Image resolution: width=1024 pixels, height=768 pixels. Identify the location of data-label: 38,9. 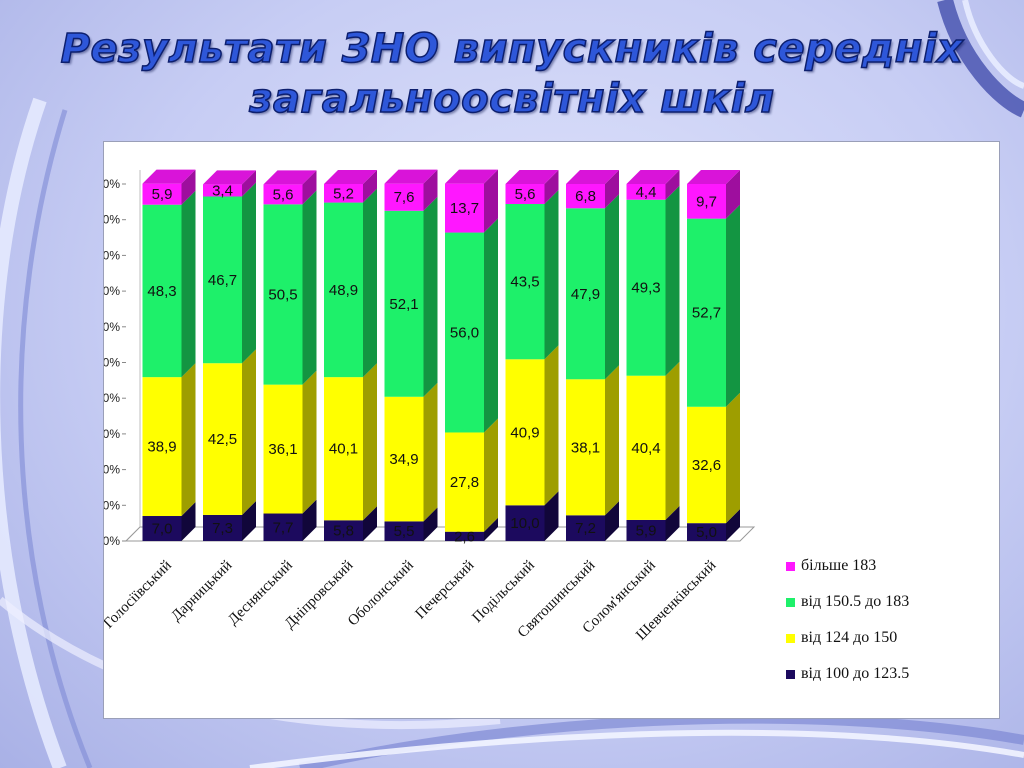
(161, 447).